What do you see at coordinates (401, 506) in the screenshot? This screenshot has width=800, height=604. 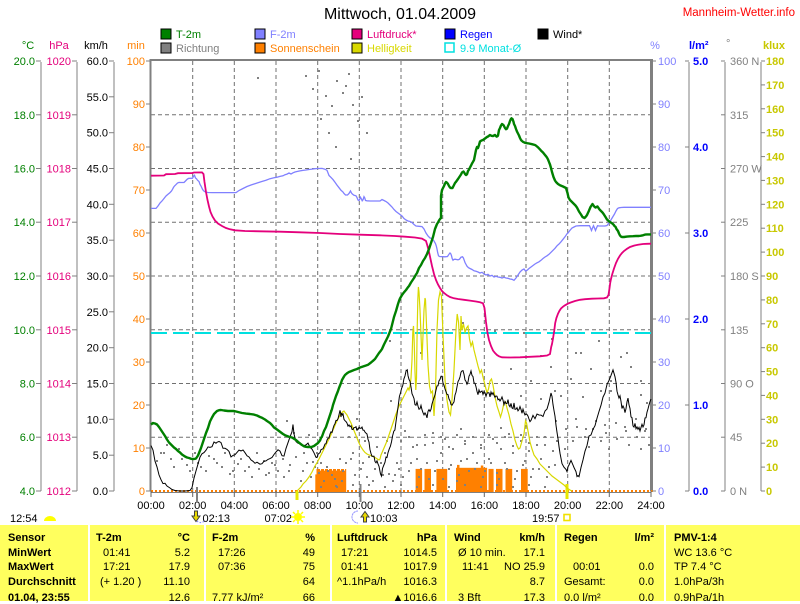 I see `svg-text: 12:00` at bounding box center [401, 506].